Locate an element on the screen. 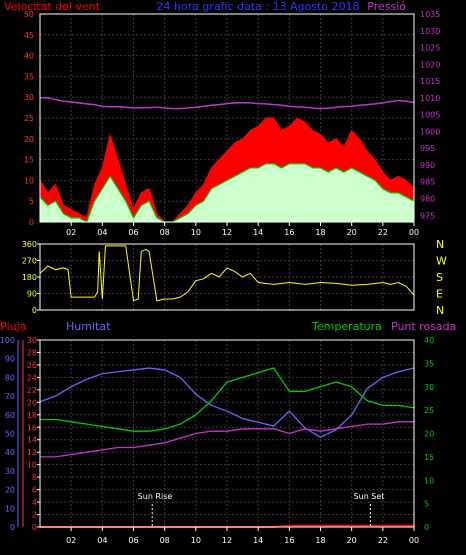 This screenshot has height=555, width=466. wind-direction-tick-label: 360 is located at coordinates (29, 244).